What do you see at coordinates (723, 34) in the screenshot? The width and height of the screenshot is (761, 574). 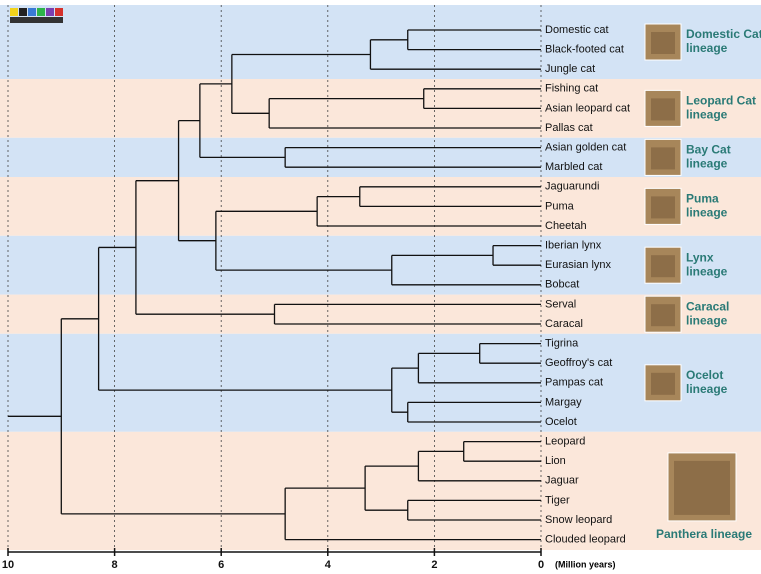 I see `lineage-label: Domestic Cat` at bounding box center [723, 34].